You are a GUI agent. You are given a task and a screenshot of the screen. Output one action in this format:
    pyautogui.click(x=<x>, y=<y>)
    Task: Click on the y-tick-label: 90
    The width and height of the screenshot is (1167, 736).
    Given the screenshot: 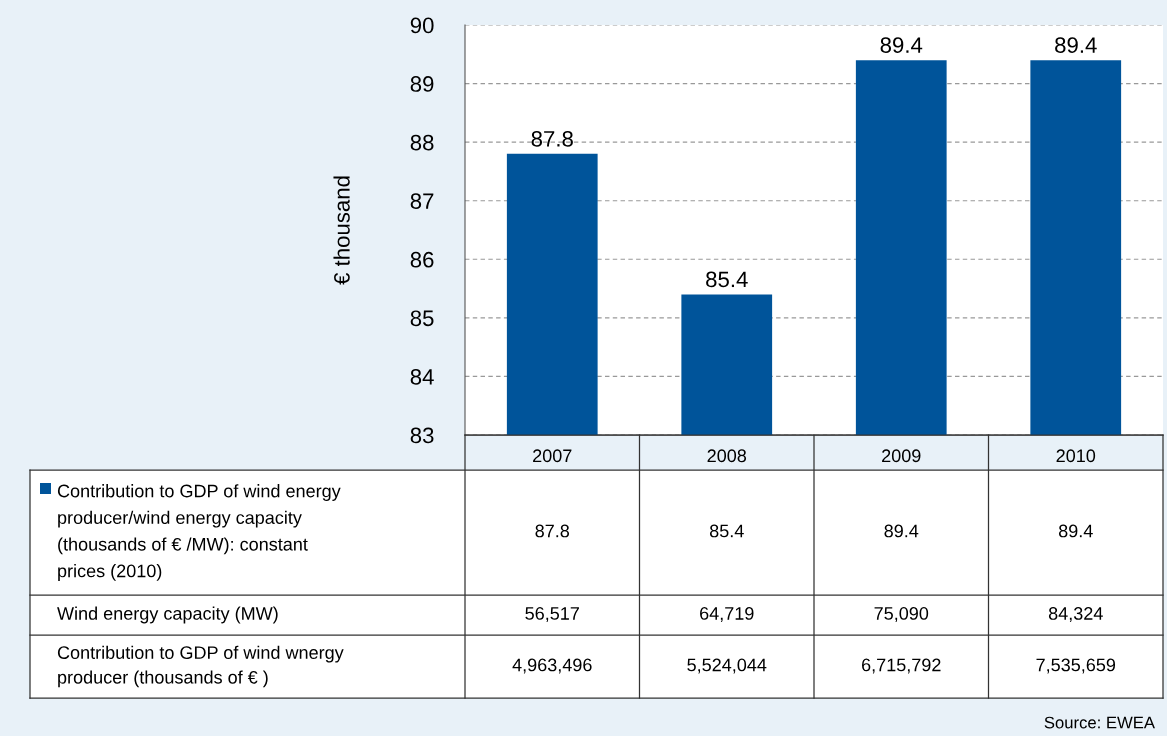 What is the action you would take?
    pyautogui.click(x=422, y=25)
    